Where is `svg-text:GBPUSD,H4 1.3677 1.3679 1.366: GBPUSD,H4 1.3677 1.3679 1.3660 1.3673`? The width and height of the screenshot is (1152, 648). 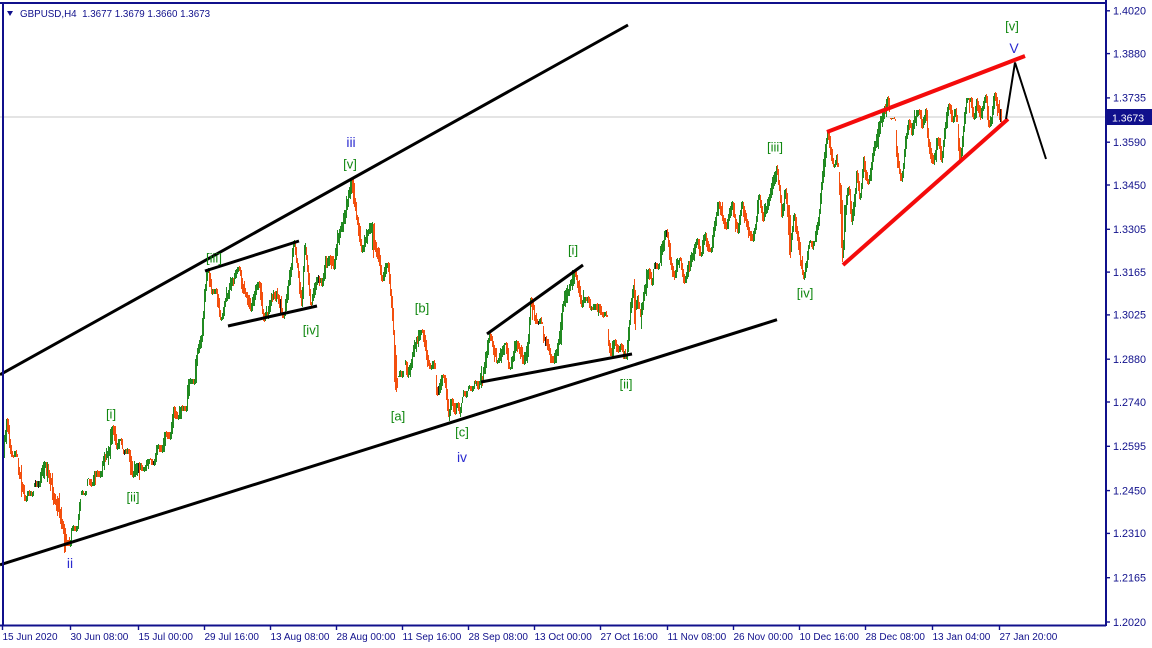
svg-text:GBPUSD,H4 1.3677 1.3679 1.366: GBPUSD,H4 1.3677 1.3679 1.3660 1.3673 is located at coordinates (115, 14).